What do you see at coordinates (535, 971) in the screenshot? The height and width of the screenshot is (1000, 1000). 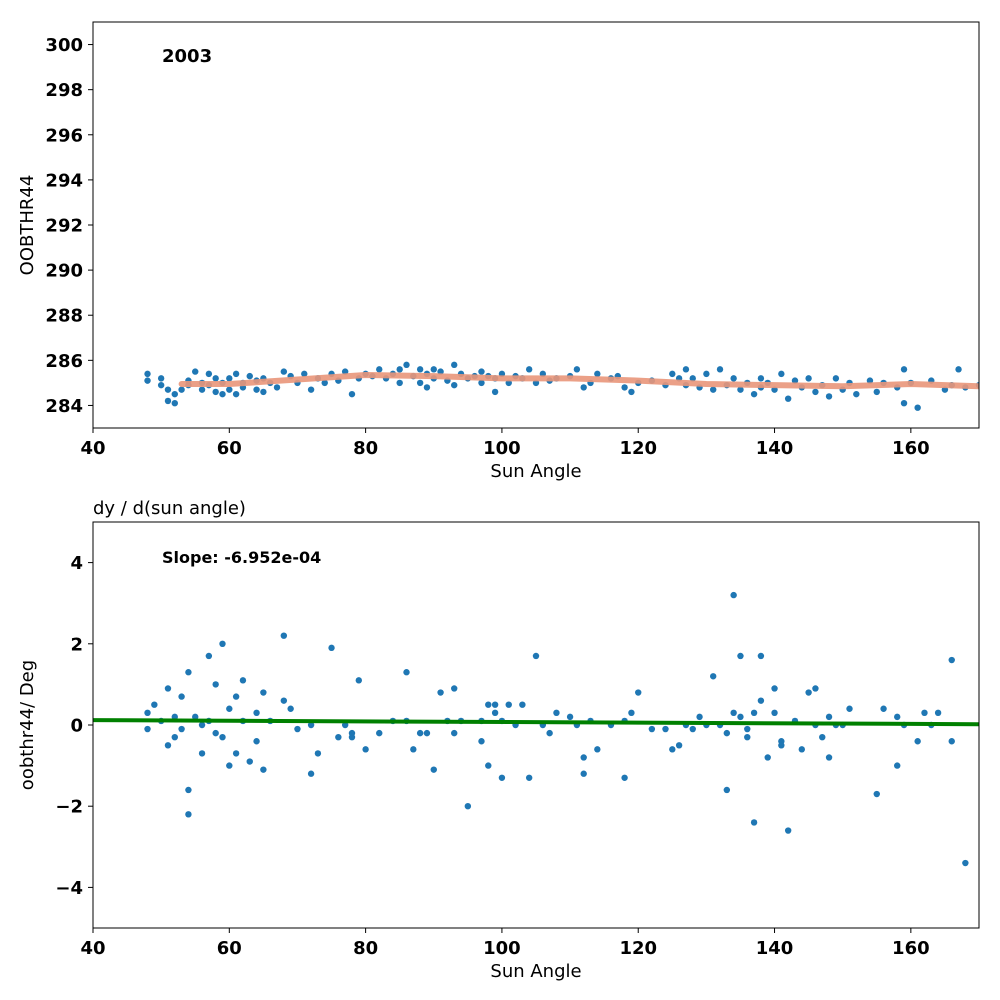 I see `x-axis-label: Sun Angle` at bounding box center [535, 971].